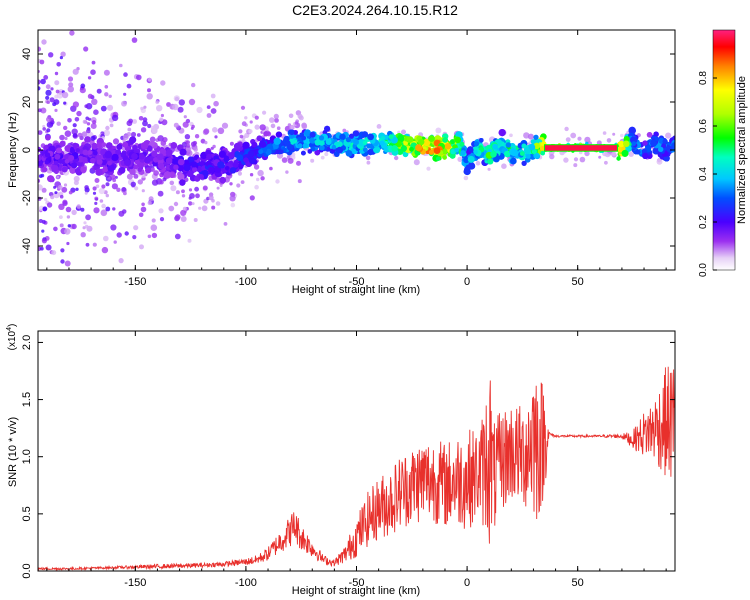  I want to click on x-tick-label: -150, so click(135, 282).